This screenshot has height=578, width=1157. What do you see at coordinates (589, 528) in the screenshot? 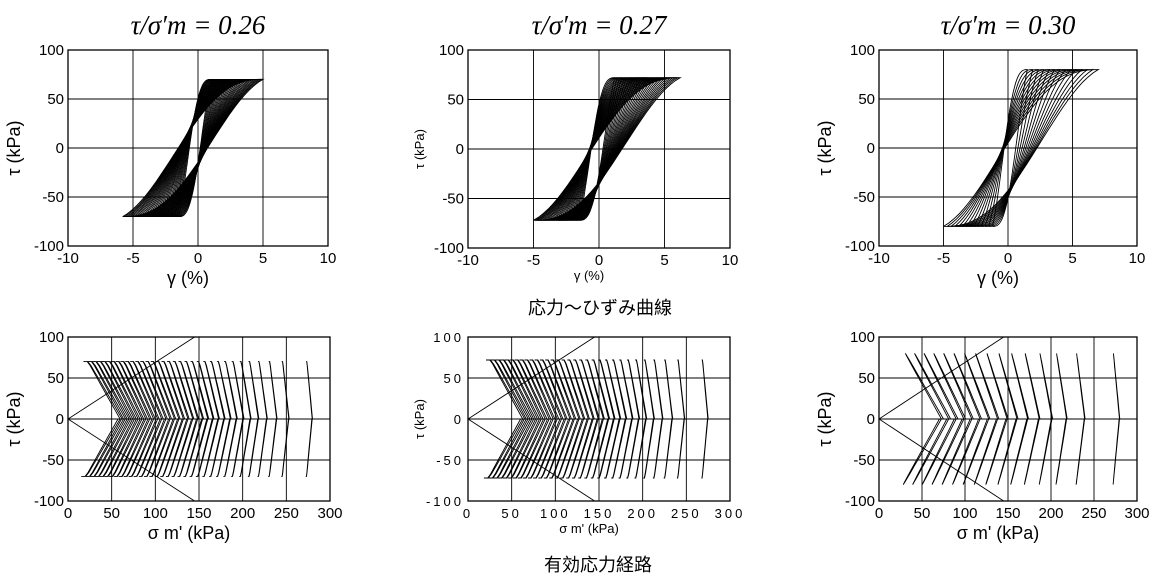
I see `x-axis-label: σ m' (kPa)` at bounding box center [589, 528].